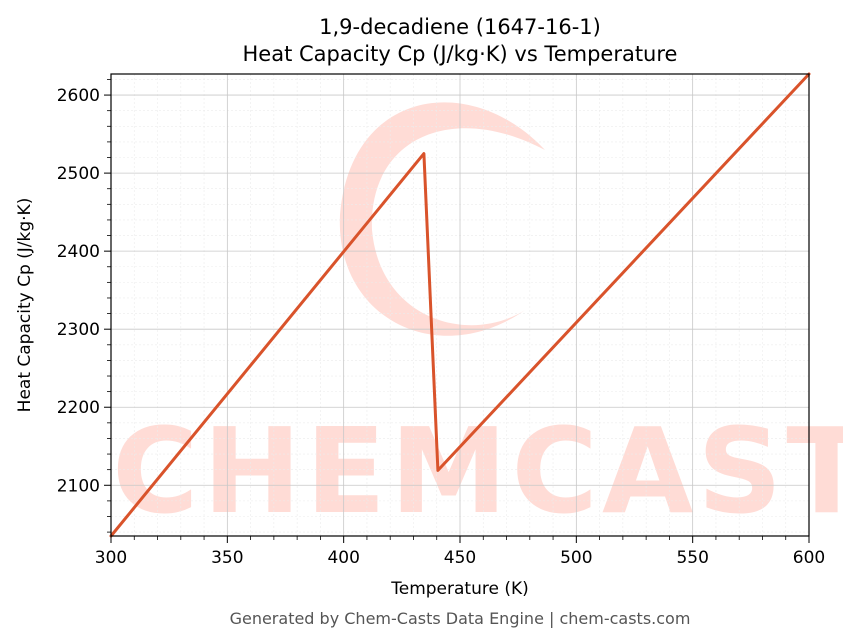 This screenshot has height=644, width=843. Describe the element at coordinates (78, 252) in the screenshot. I see `y-tick-label: 2400` at that location.